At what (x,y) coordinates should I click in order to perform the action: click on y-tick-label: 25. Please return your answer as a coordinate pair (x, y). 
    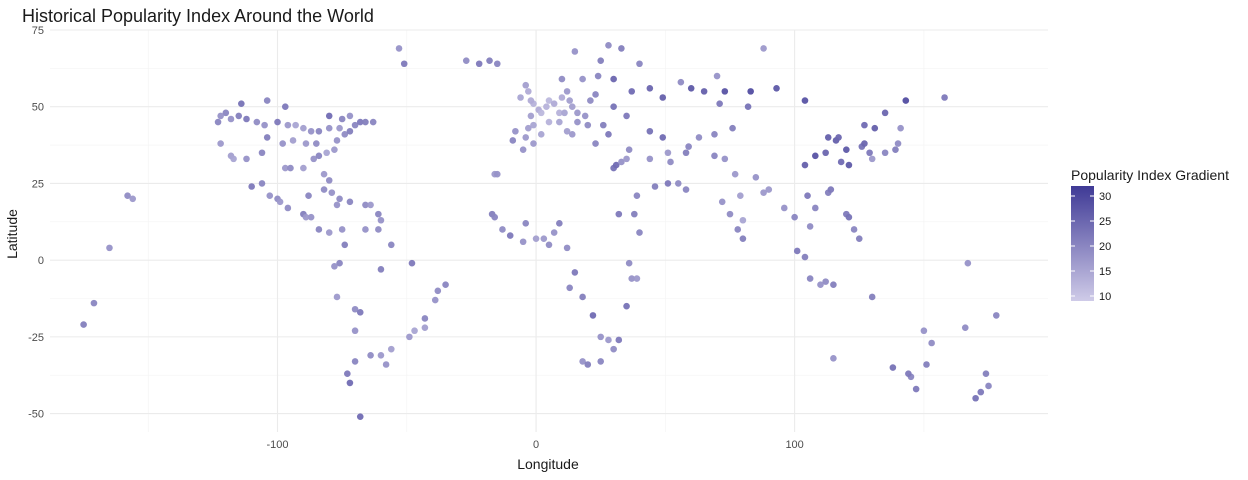
    Looking at the image, I should click on (38, 184).